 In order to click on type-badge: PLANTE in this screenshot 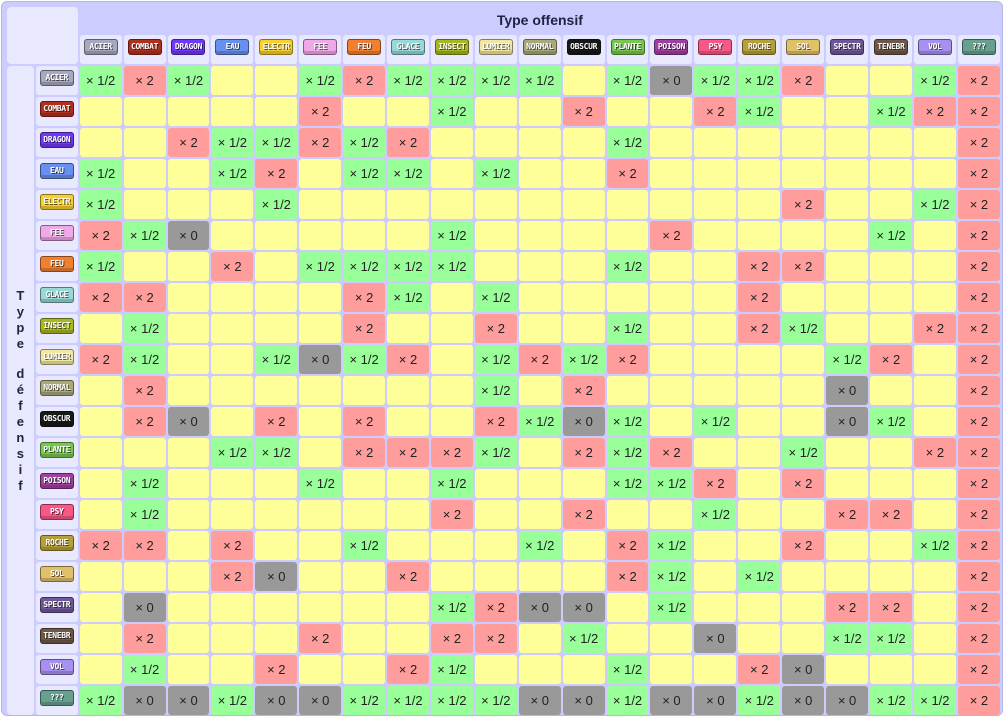, I will do `click(627, 47)`.